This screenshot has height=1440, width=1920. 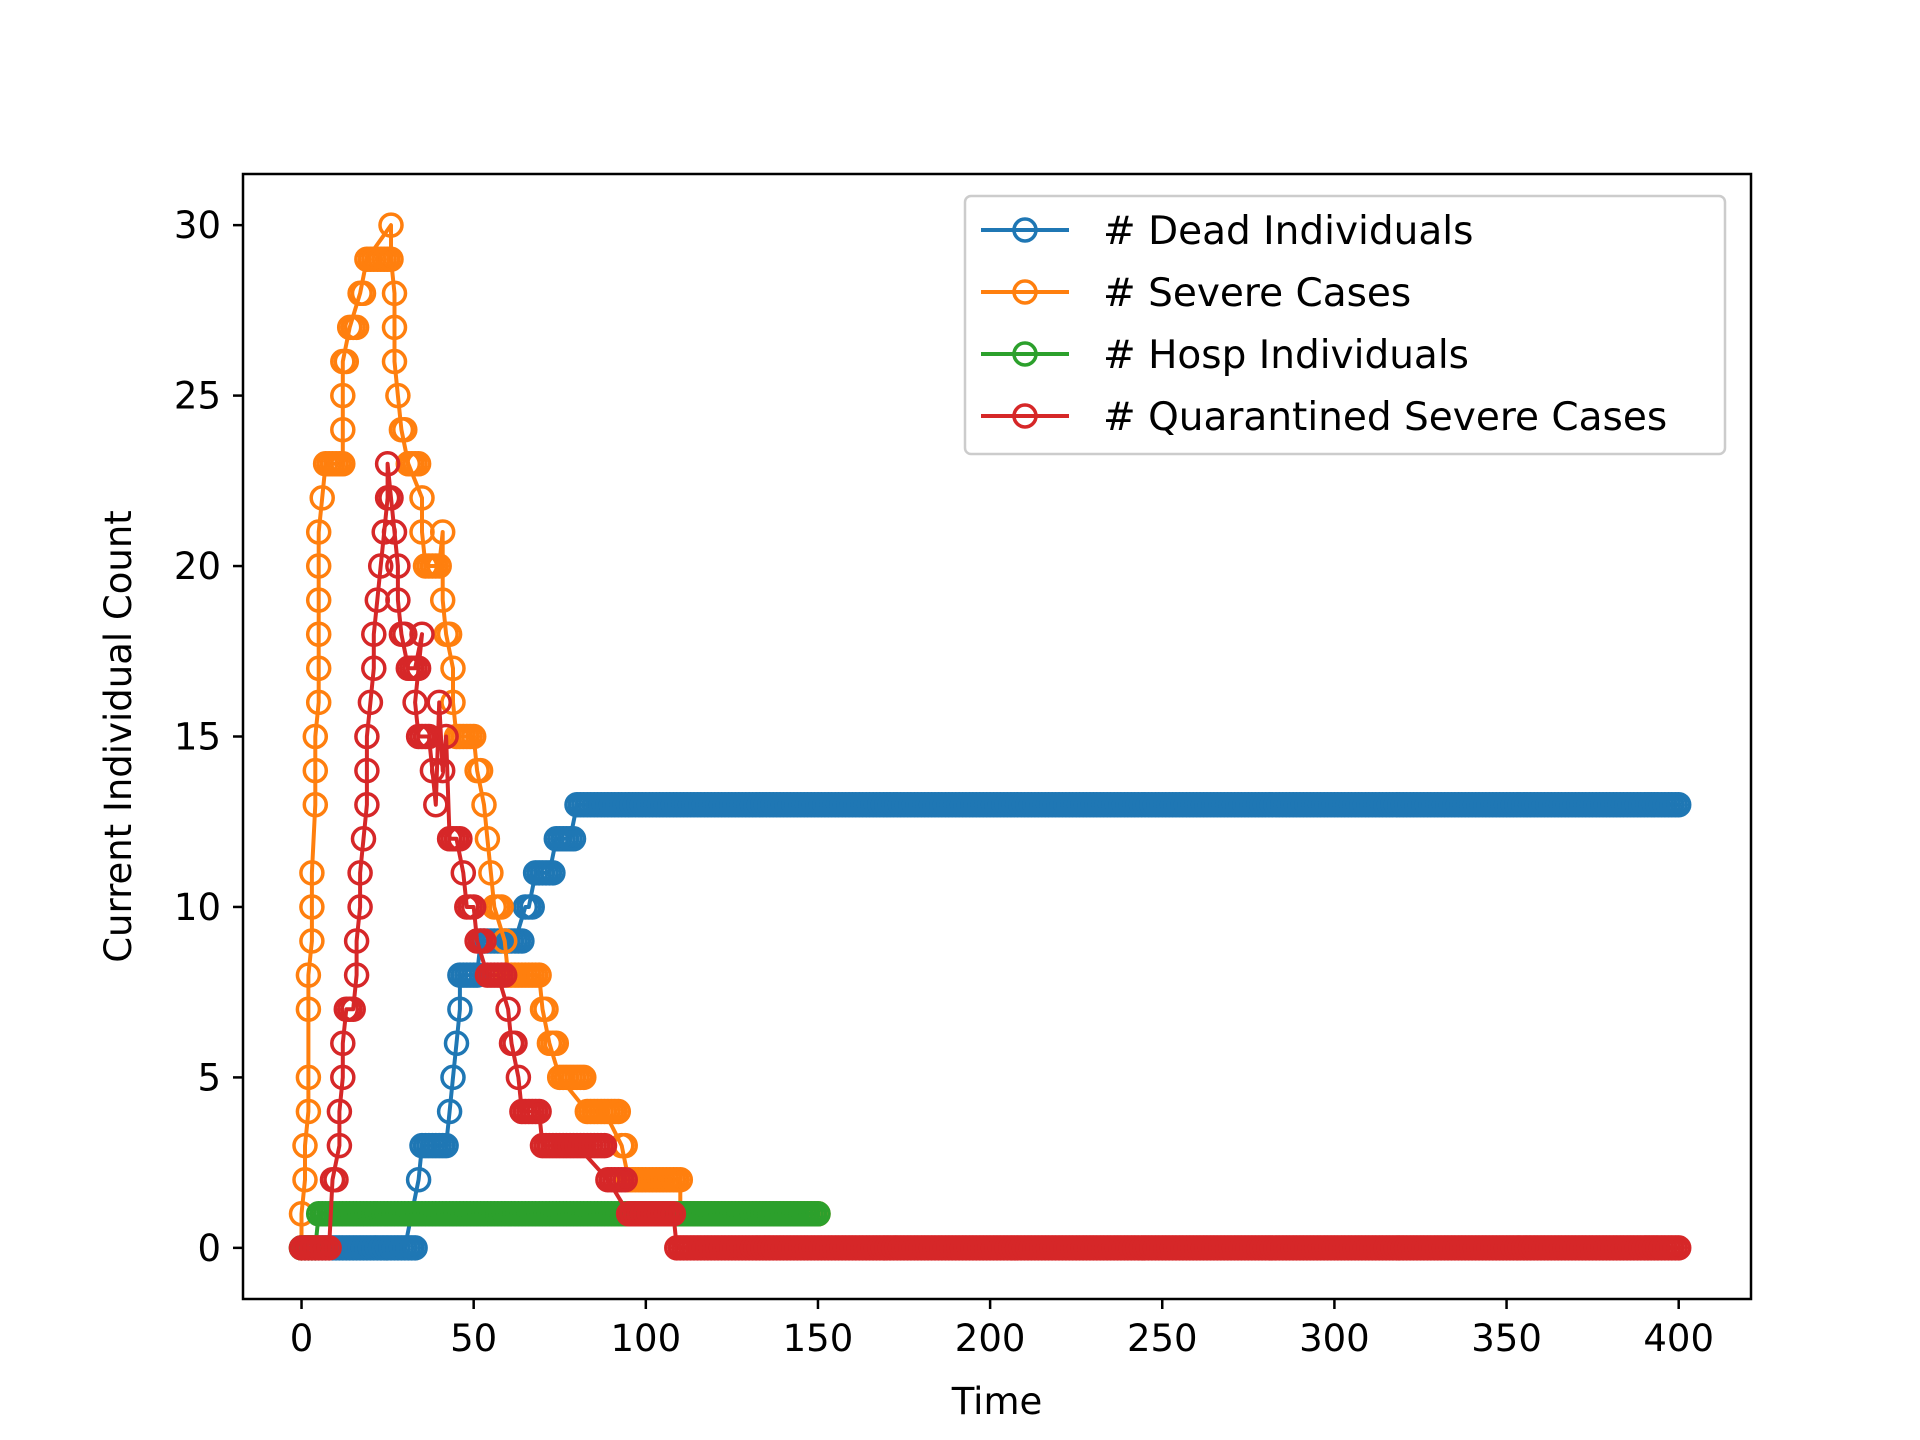 What do you see at coordinates (197, 737) in the screenshot?
I see `y-tick-label: 15` at bounding box center [197, 737].